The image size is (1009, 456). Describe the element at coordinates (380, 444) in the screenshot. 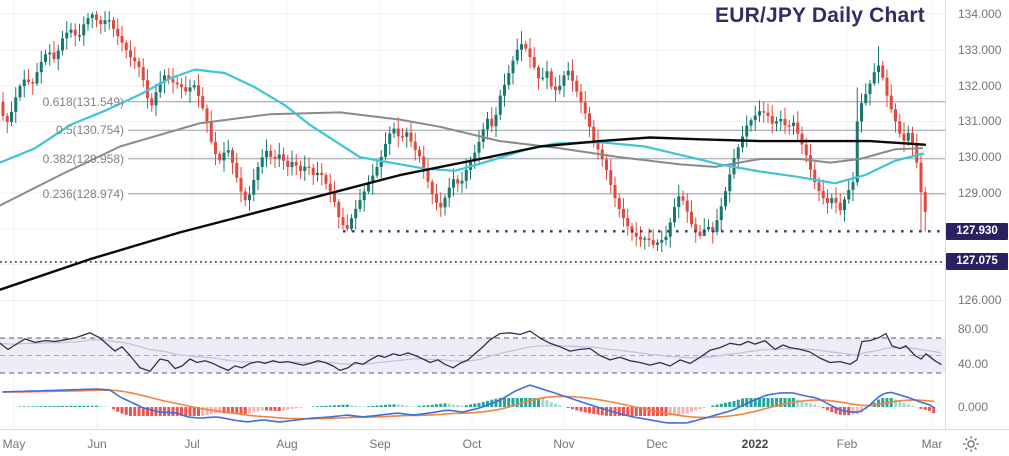

I see `time-axis-month-label: Sep` at that location.